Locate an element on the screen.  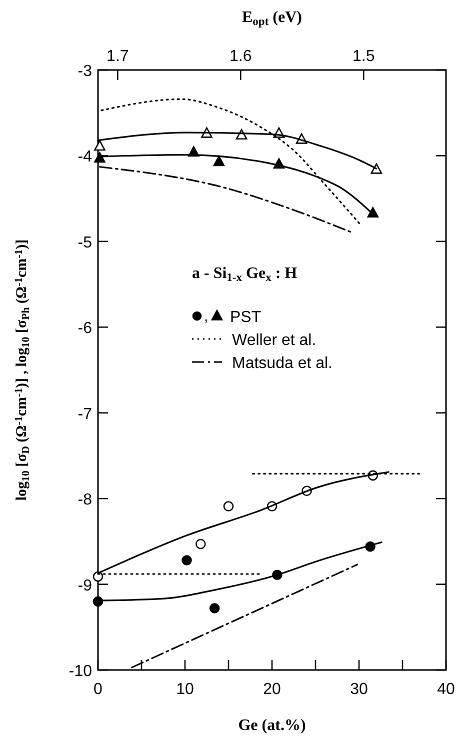
x-tick-label: 0 is located at coordinates (98, 689).